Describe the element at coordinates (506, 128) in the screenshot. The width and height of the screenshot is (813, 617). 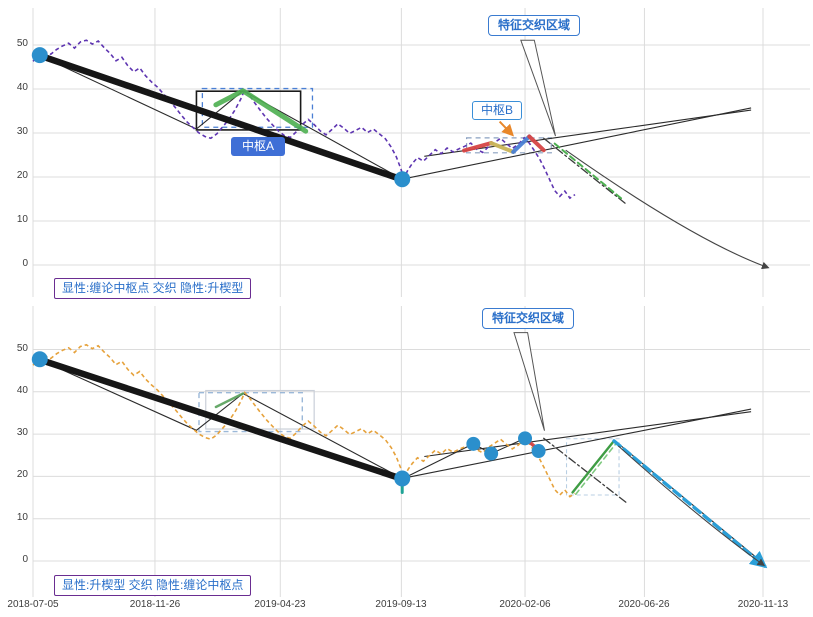
I see `pivot-b-arrow` at that location.